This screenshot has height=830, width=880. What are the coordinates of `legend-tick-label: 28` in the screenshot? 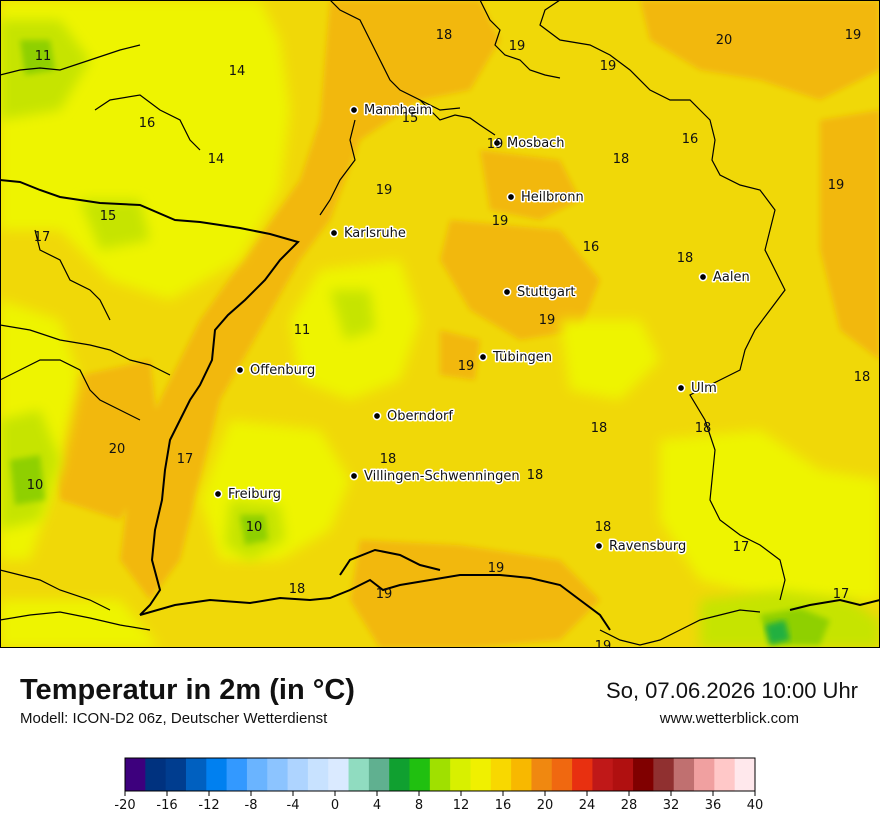 It's located at (629, 805).